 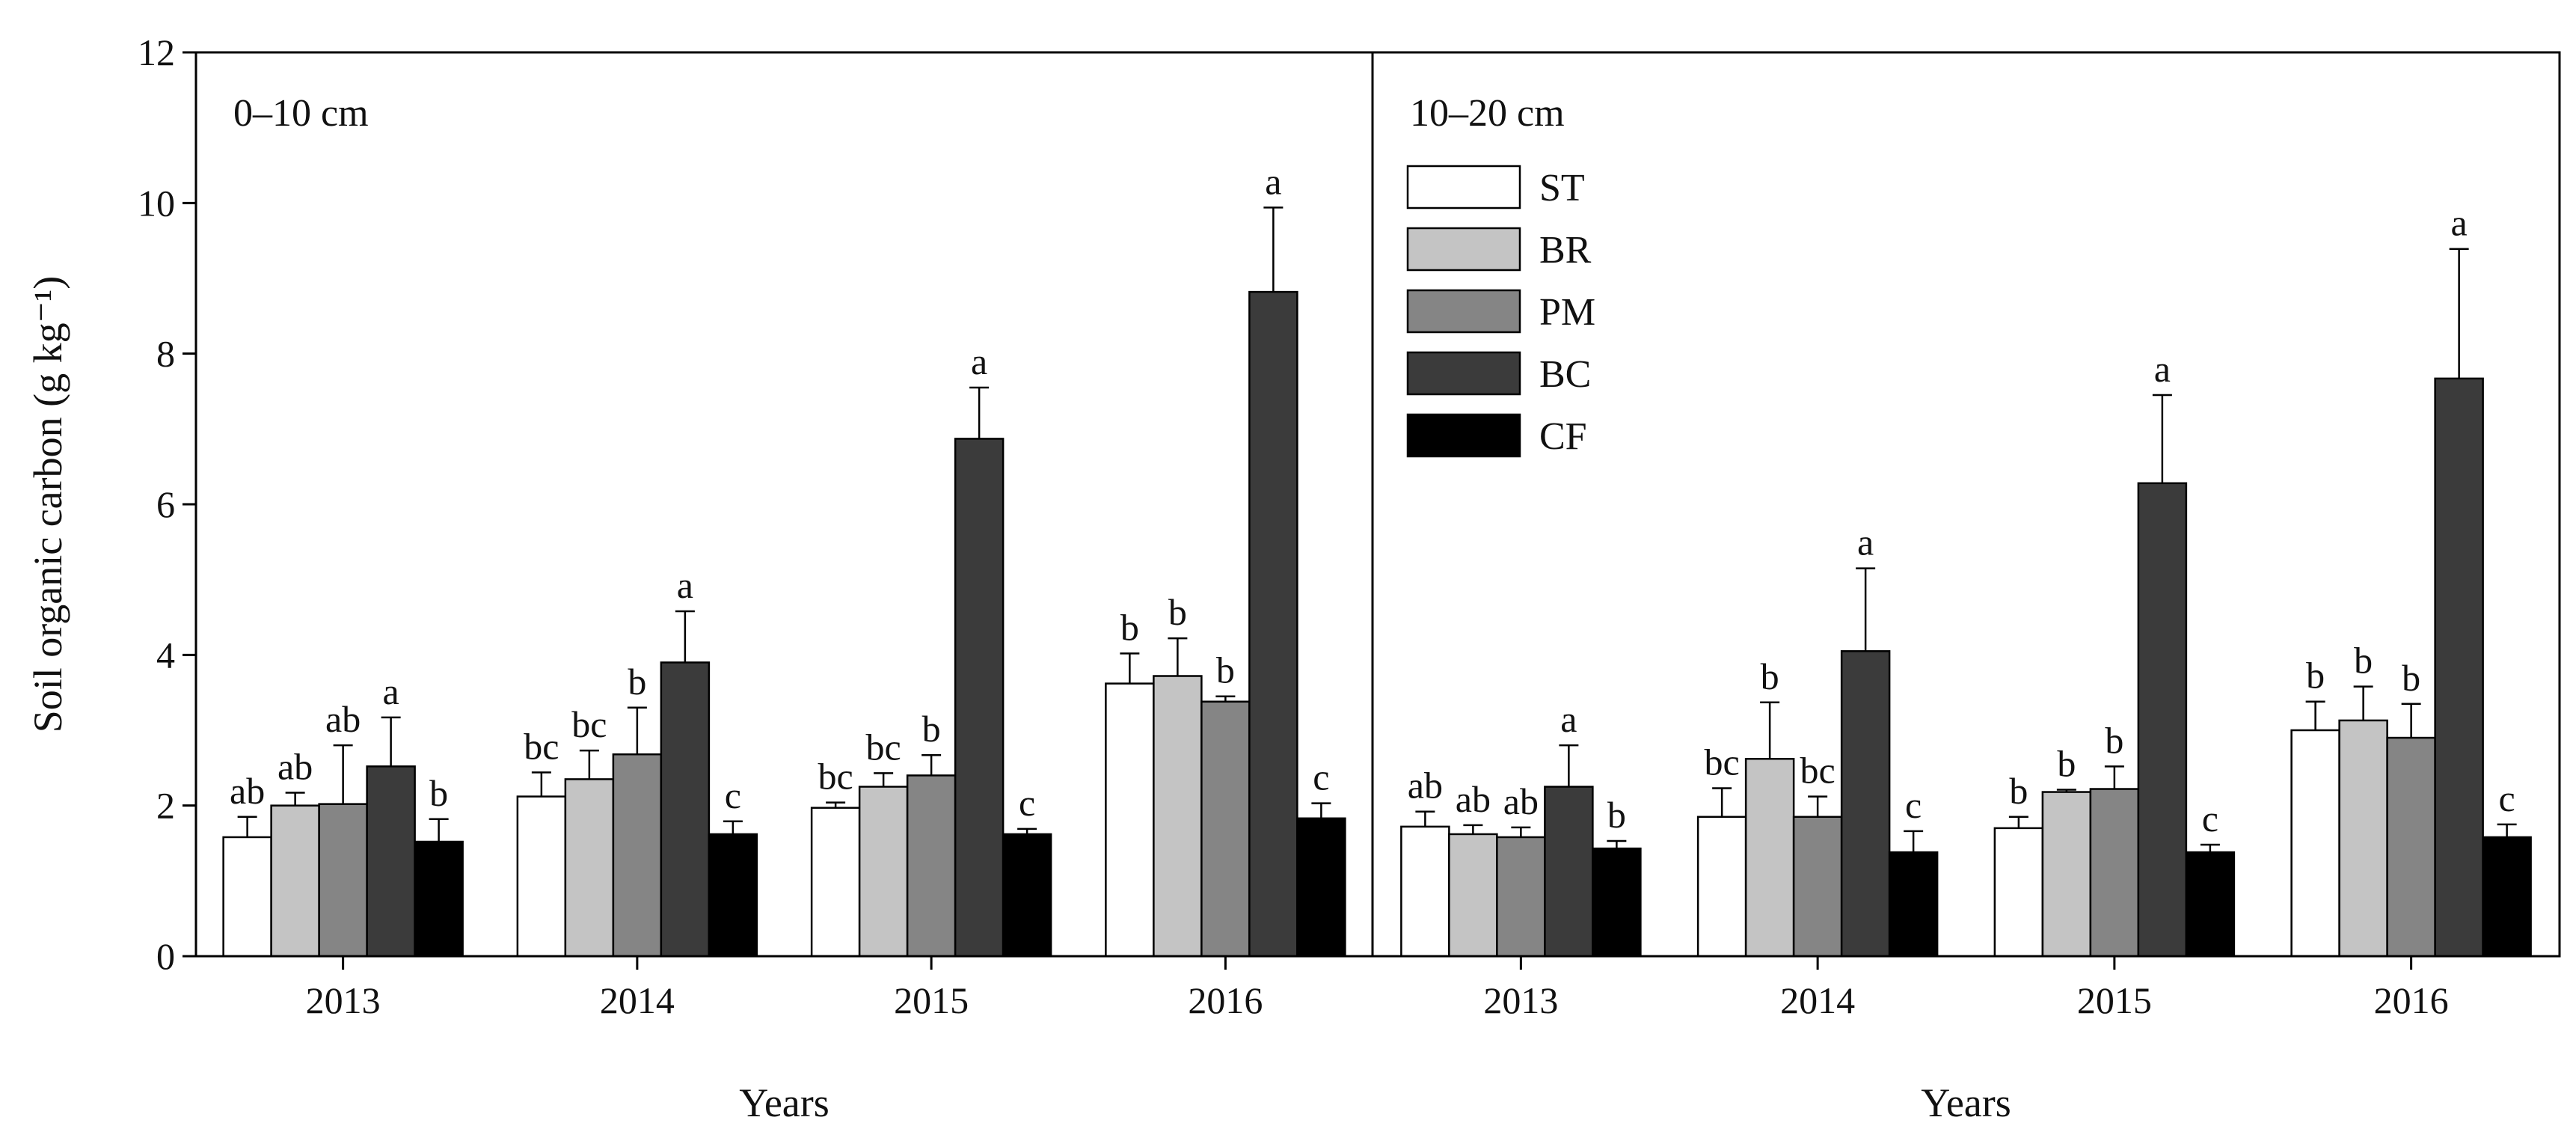 What do you see at coordinates (1425, 891) in the screenshot?
I see `bar-10-20-cm-2013-ST` at bounding box center [1425, 891].